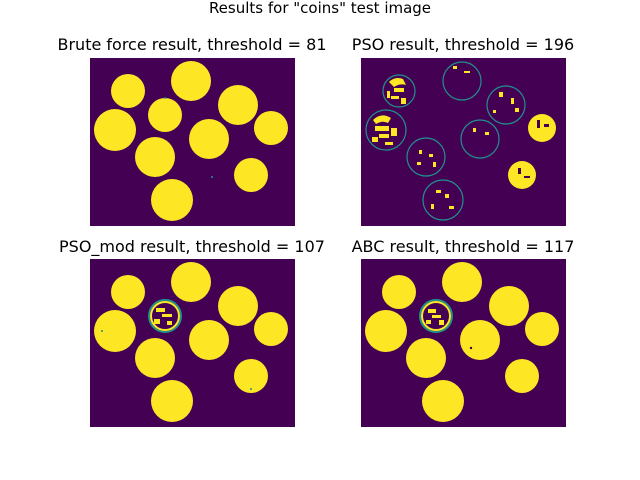 This screenshot has width=640, height=480. I want to click on panel-title-brute-force: Brute force result, threshold = 81, so click(192, 44).